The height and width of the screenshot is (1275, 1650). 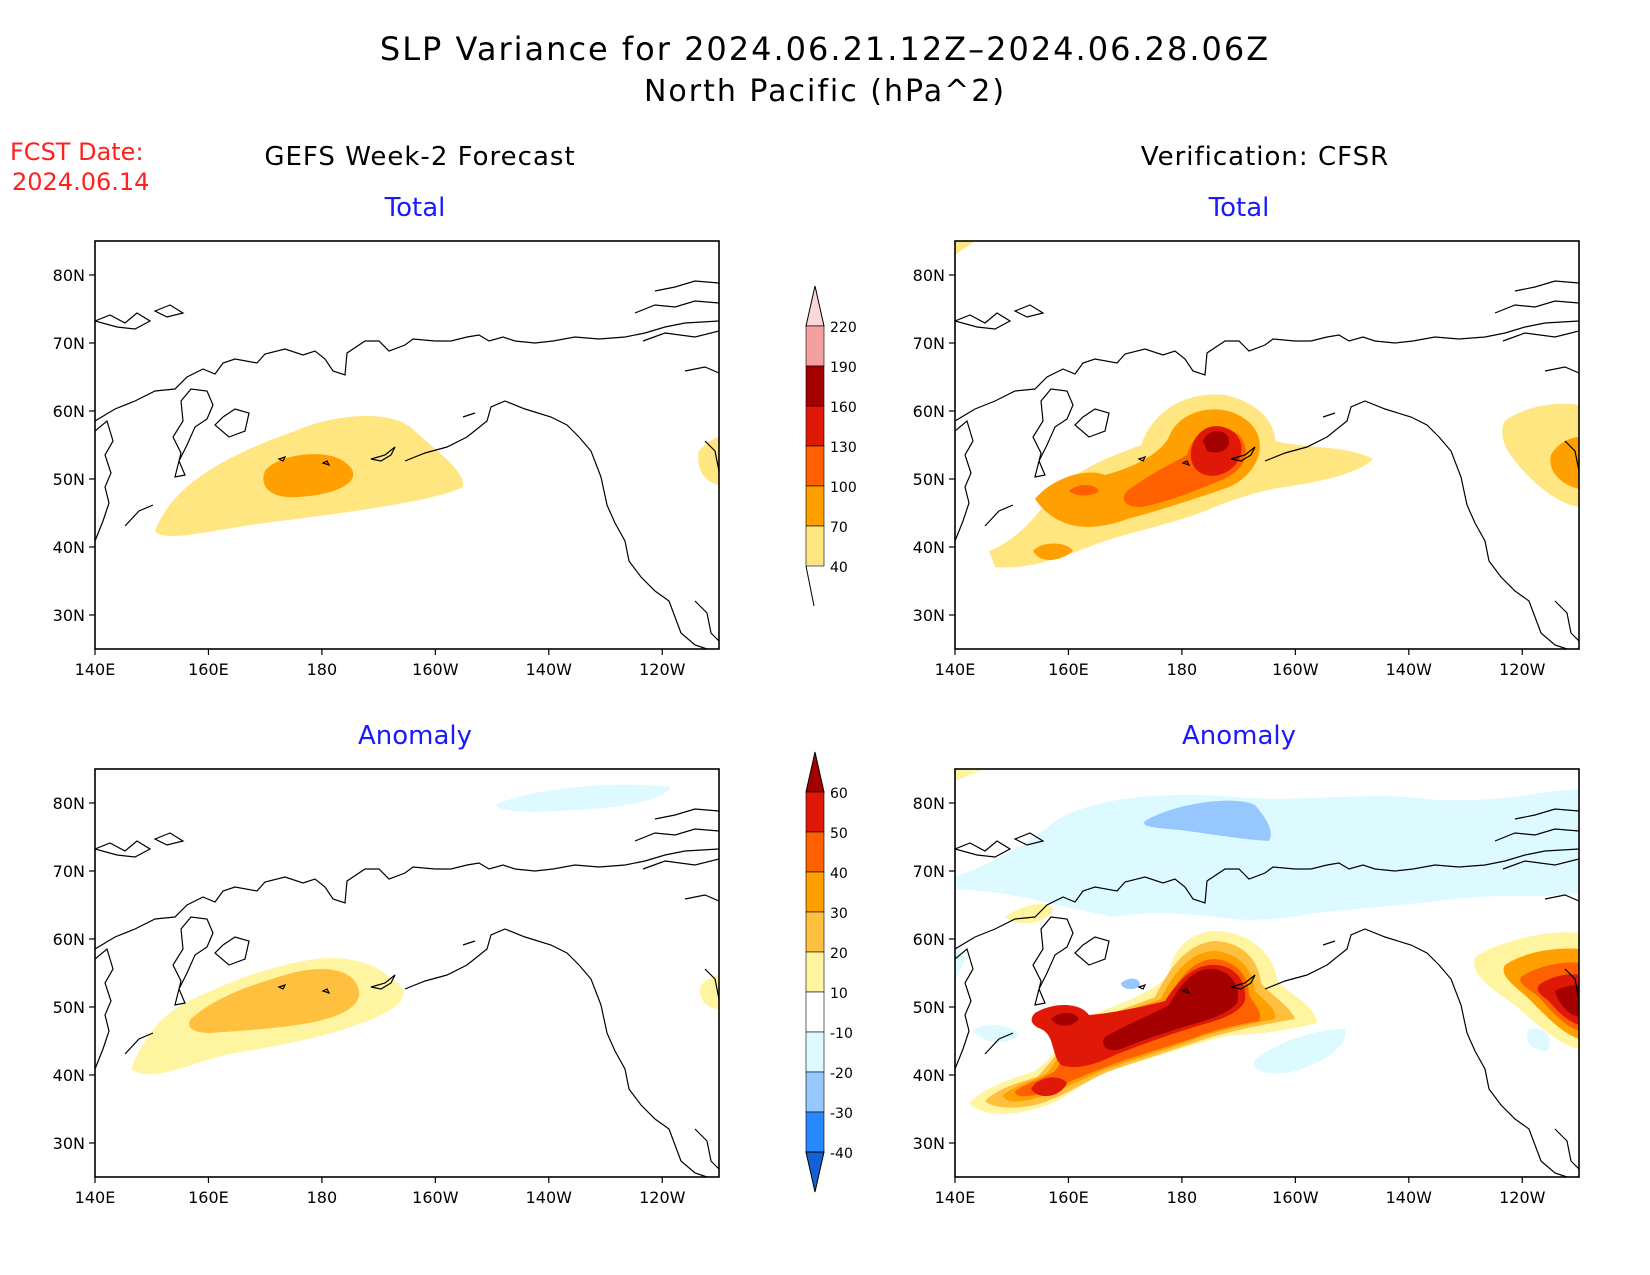 I want to click on panel-title-verification-total: Total, so click(x=1239, y=208).